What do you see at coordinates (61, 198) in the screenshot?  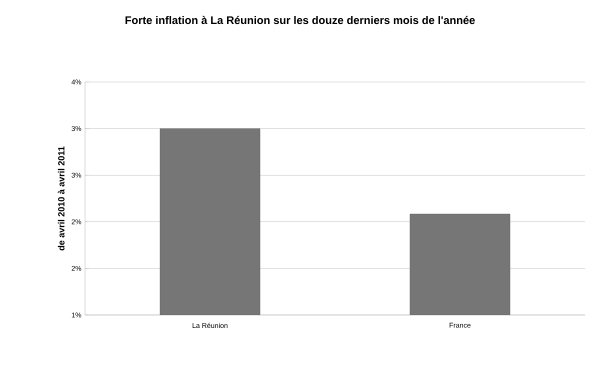 I see `y-axis-title: de avril 2010 à avril 2011` at bounding box center [61, 198].